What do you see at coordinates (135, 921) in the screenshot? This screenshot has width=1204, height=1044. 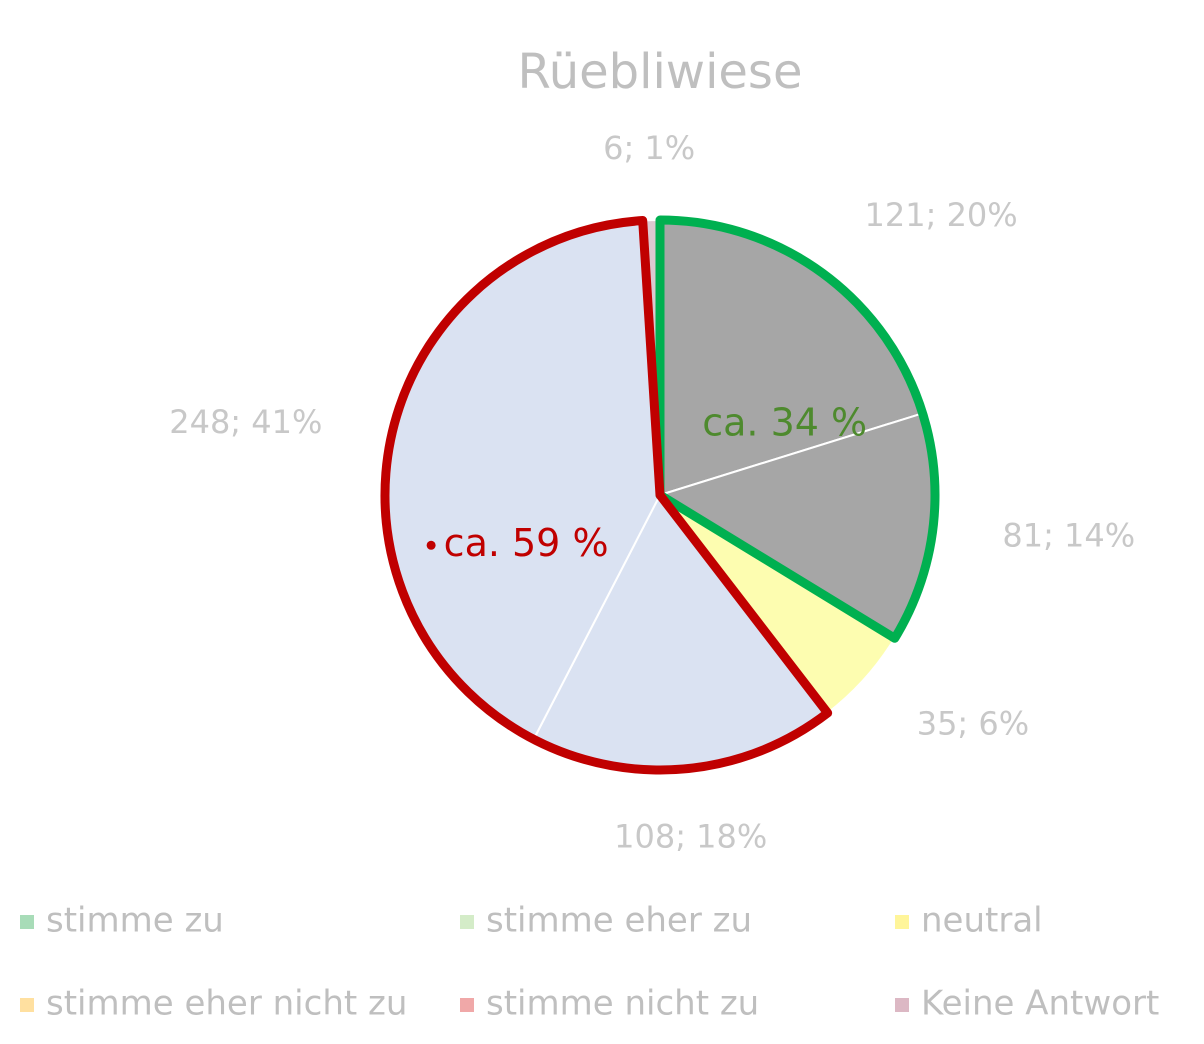 I see `legend-label: stimme zu` at bounding box center [135, 921].